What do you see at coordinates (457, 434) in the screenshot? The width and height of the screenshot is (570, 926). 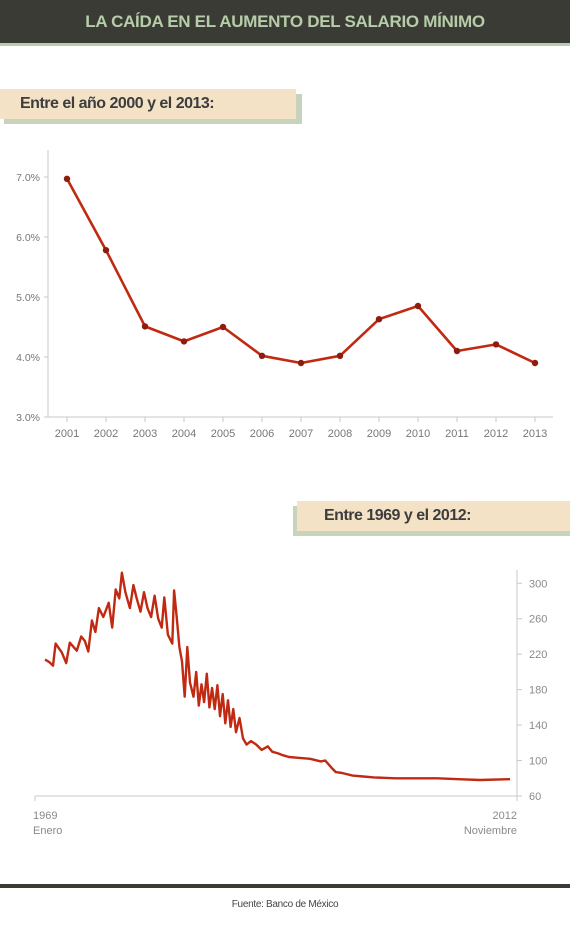 I see `x-tick-label: 2011` at bounding box center [457, 434].